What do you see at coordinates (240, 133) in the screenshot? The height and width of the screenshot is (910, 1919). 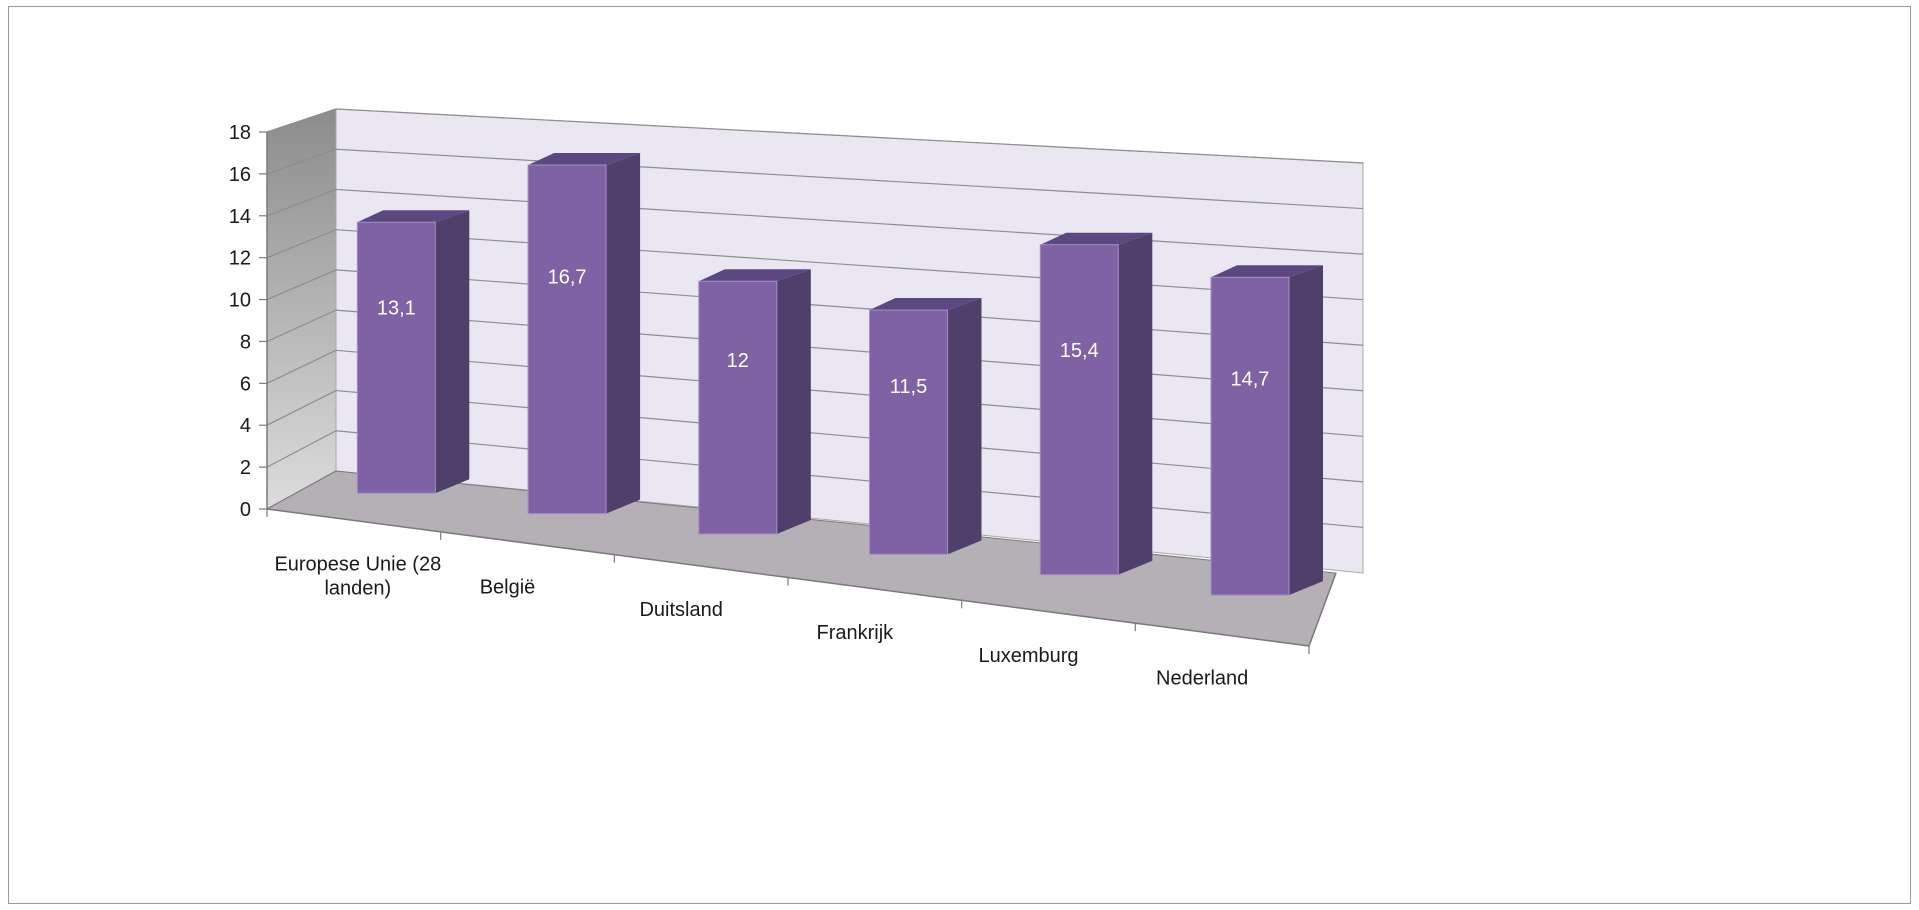 I see `y-tick-label: 18` at bounding box center [240, 133].